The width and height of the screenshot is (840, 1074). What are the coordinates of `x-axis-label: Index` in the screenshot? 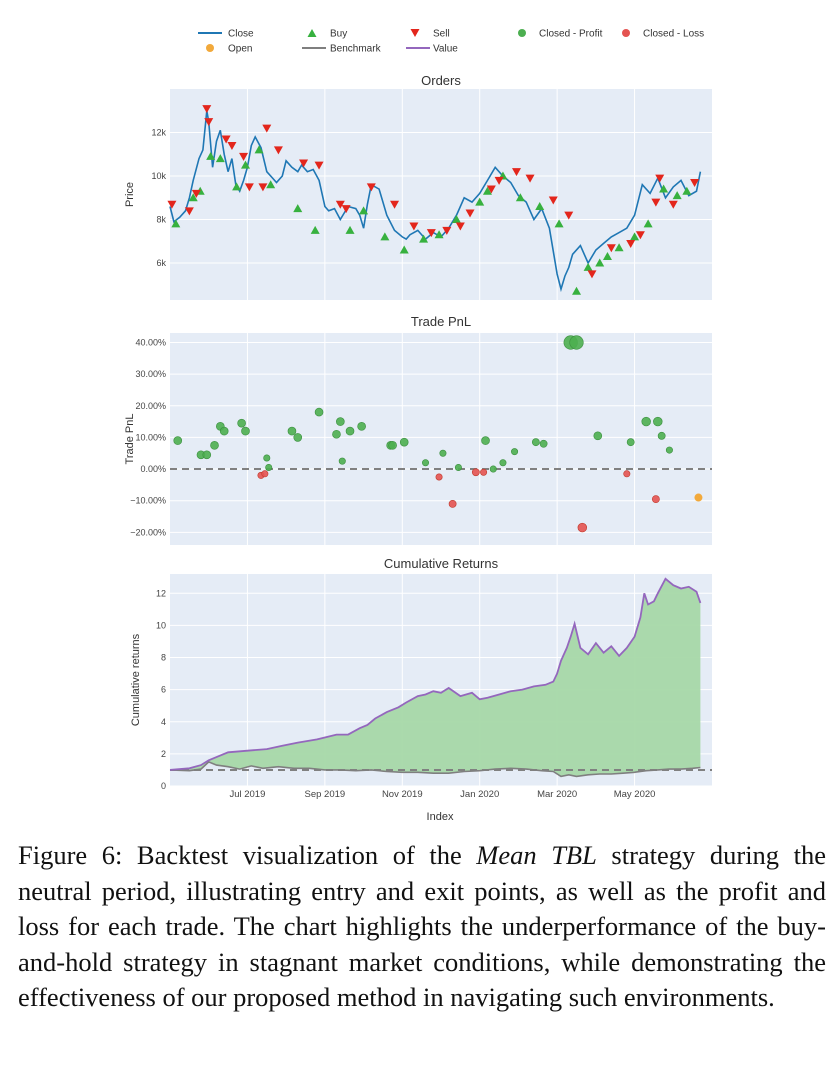 It's located at (440, 817).